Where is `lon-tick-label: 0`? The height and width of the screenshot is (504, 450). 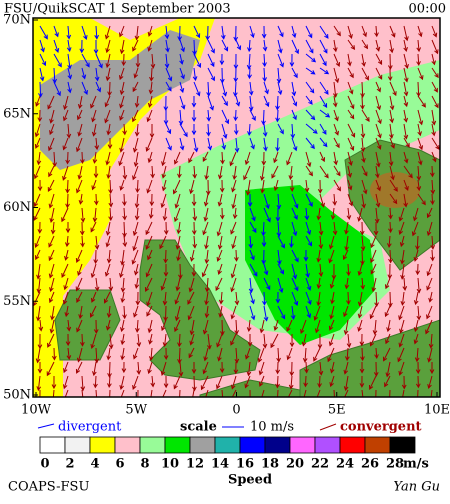
lon-tick-label: 0 is located at coordinates (236, 410).